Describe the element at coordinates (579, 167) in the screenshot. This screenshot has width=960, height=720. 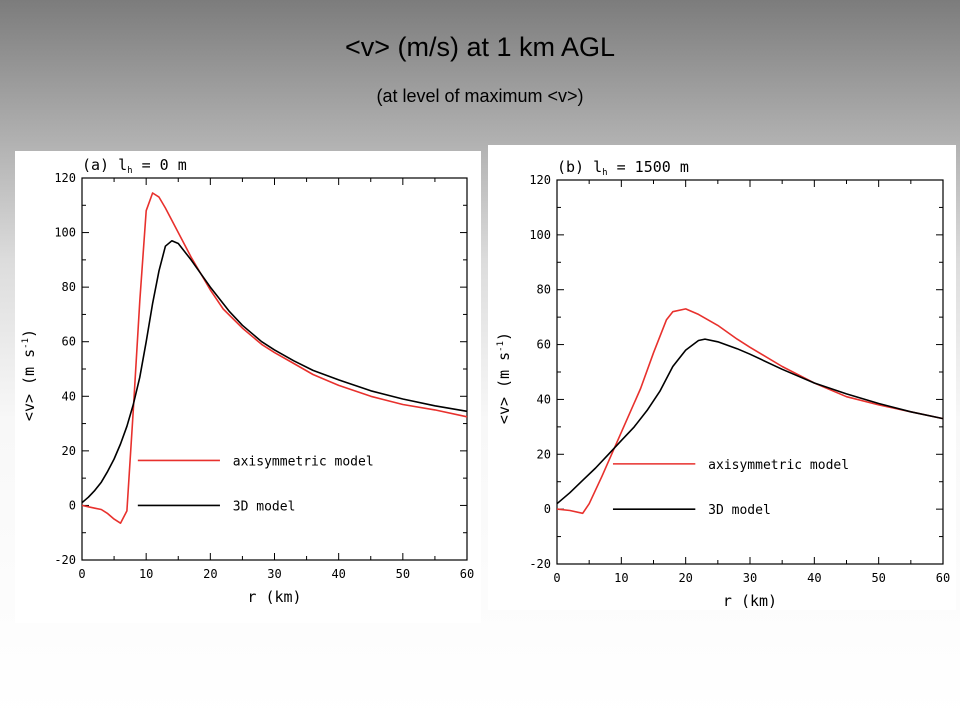
I see `panel-label-text: (b) l` at that location.